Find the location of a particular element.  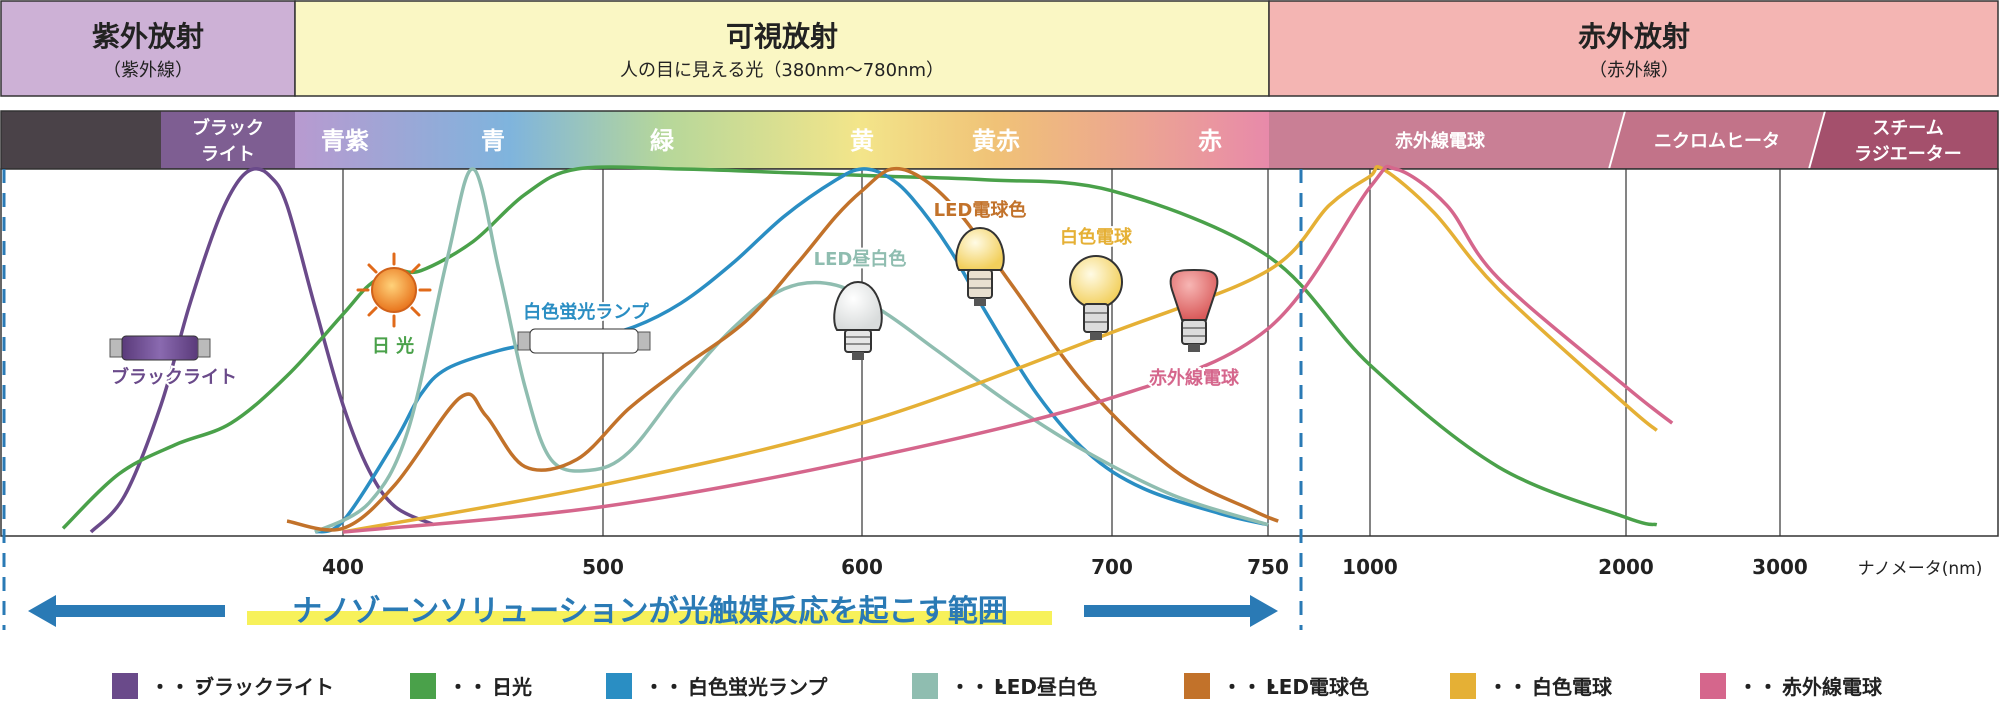

legend-label-blacklight: ブラックライト is located at coordinates (264, 687).